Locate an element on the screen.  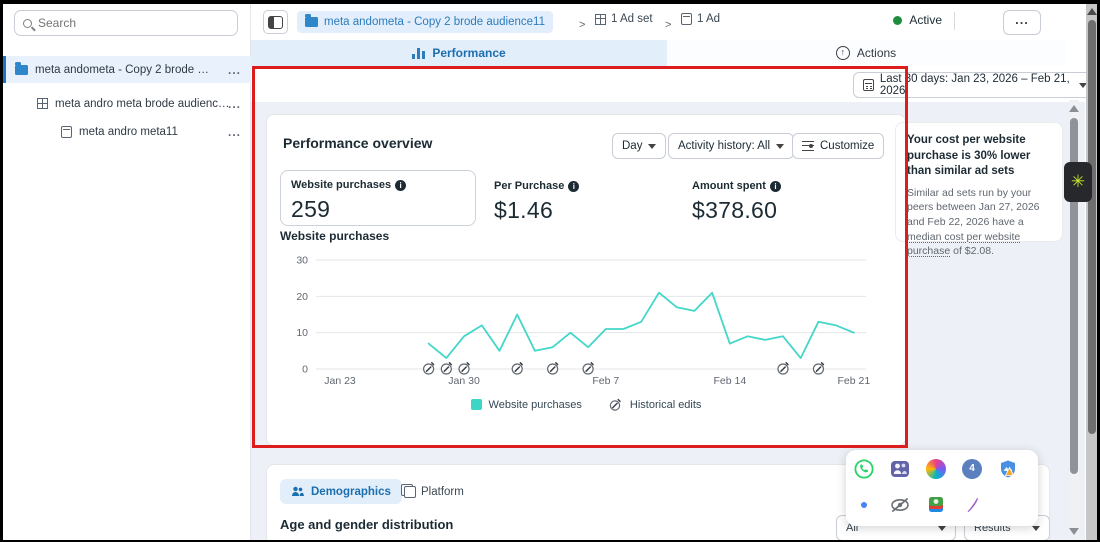
svg-text: Feb 7 is located at coordinates (605, 381).